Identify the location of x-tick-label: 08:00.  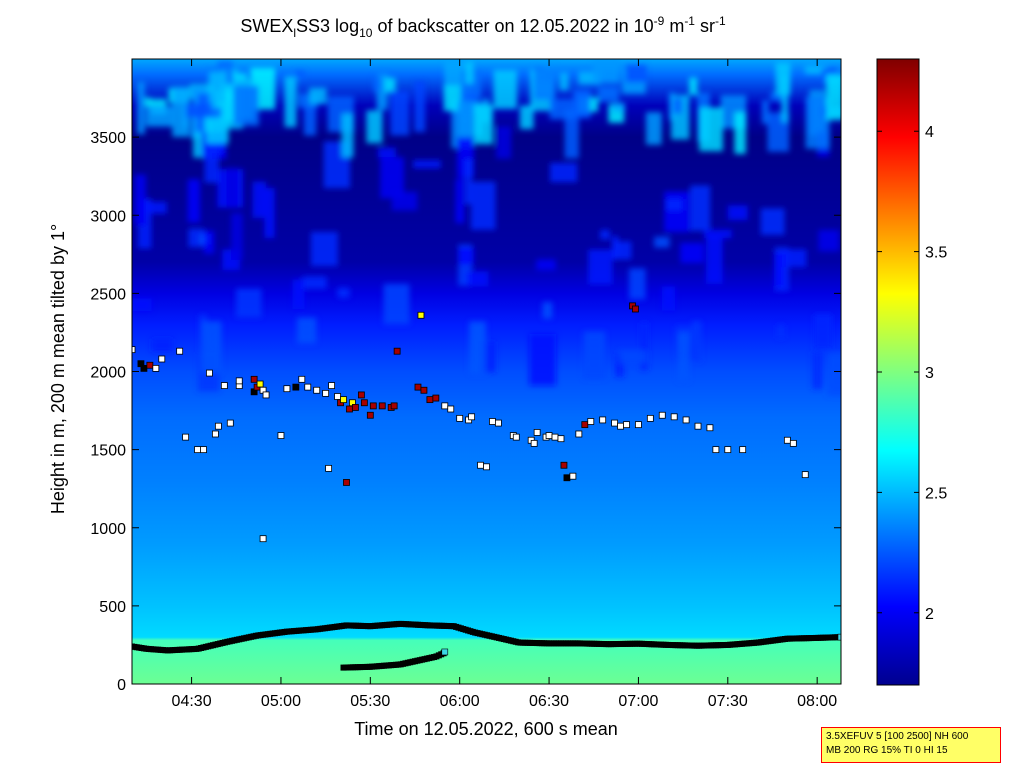
(817, 701).